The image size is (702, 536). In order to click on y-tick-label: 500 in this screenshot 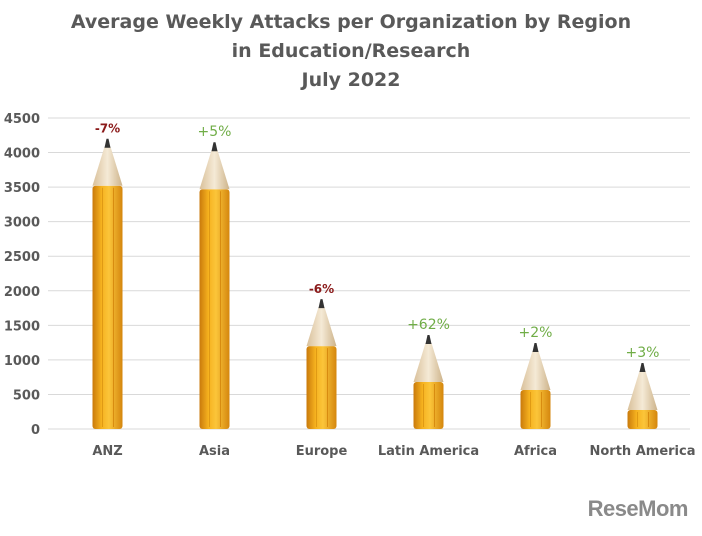, I will do `click(26, 395)`.